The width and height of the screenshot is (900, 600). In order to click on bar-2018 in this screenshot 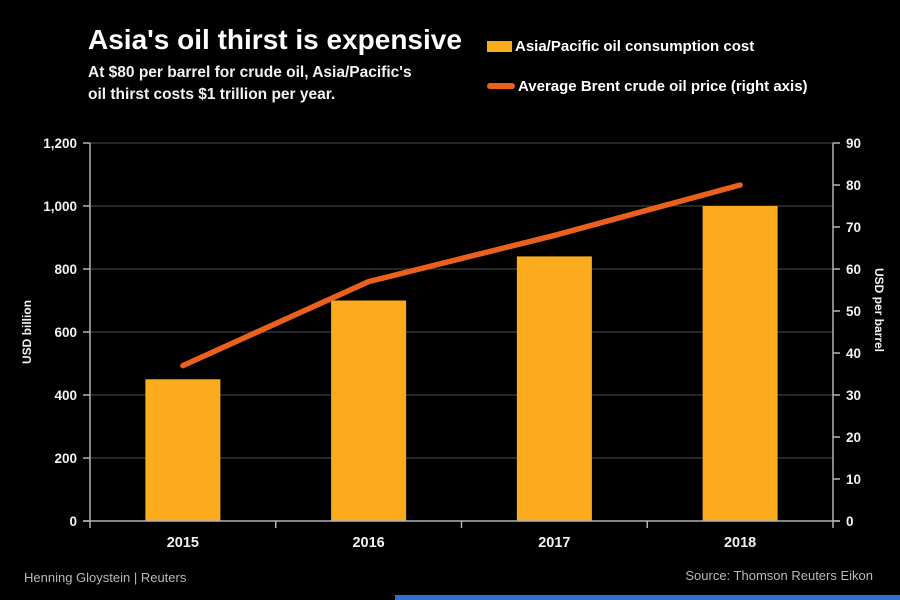, I will do `click(740, 363)`.